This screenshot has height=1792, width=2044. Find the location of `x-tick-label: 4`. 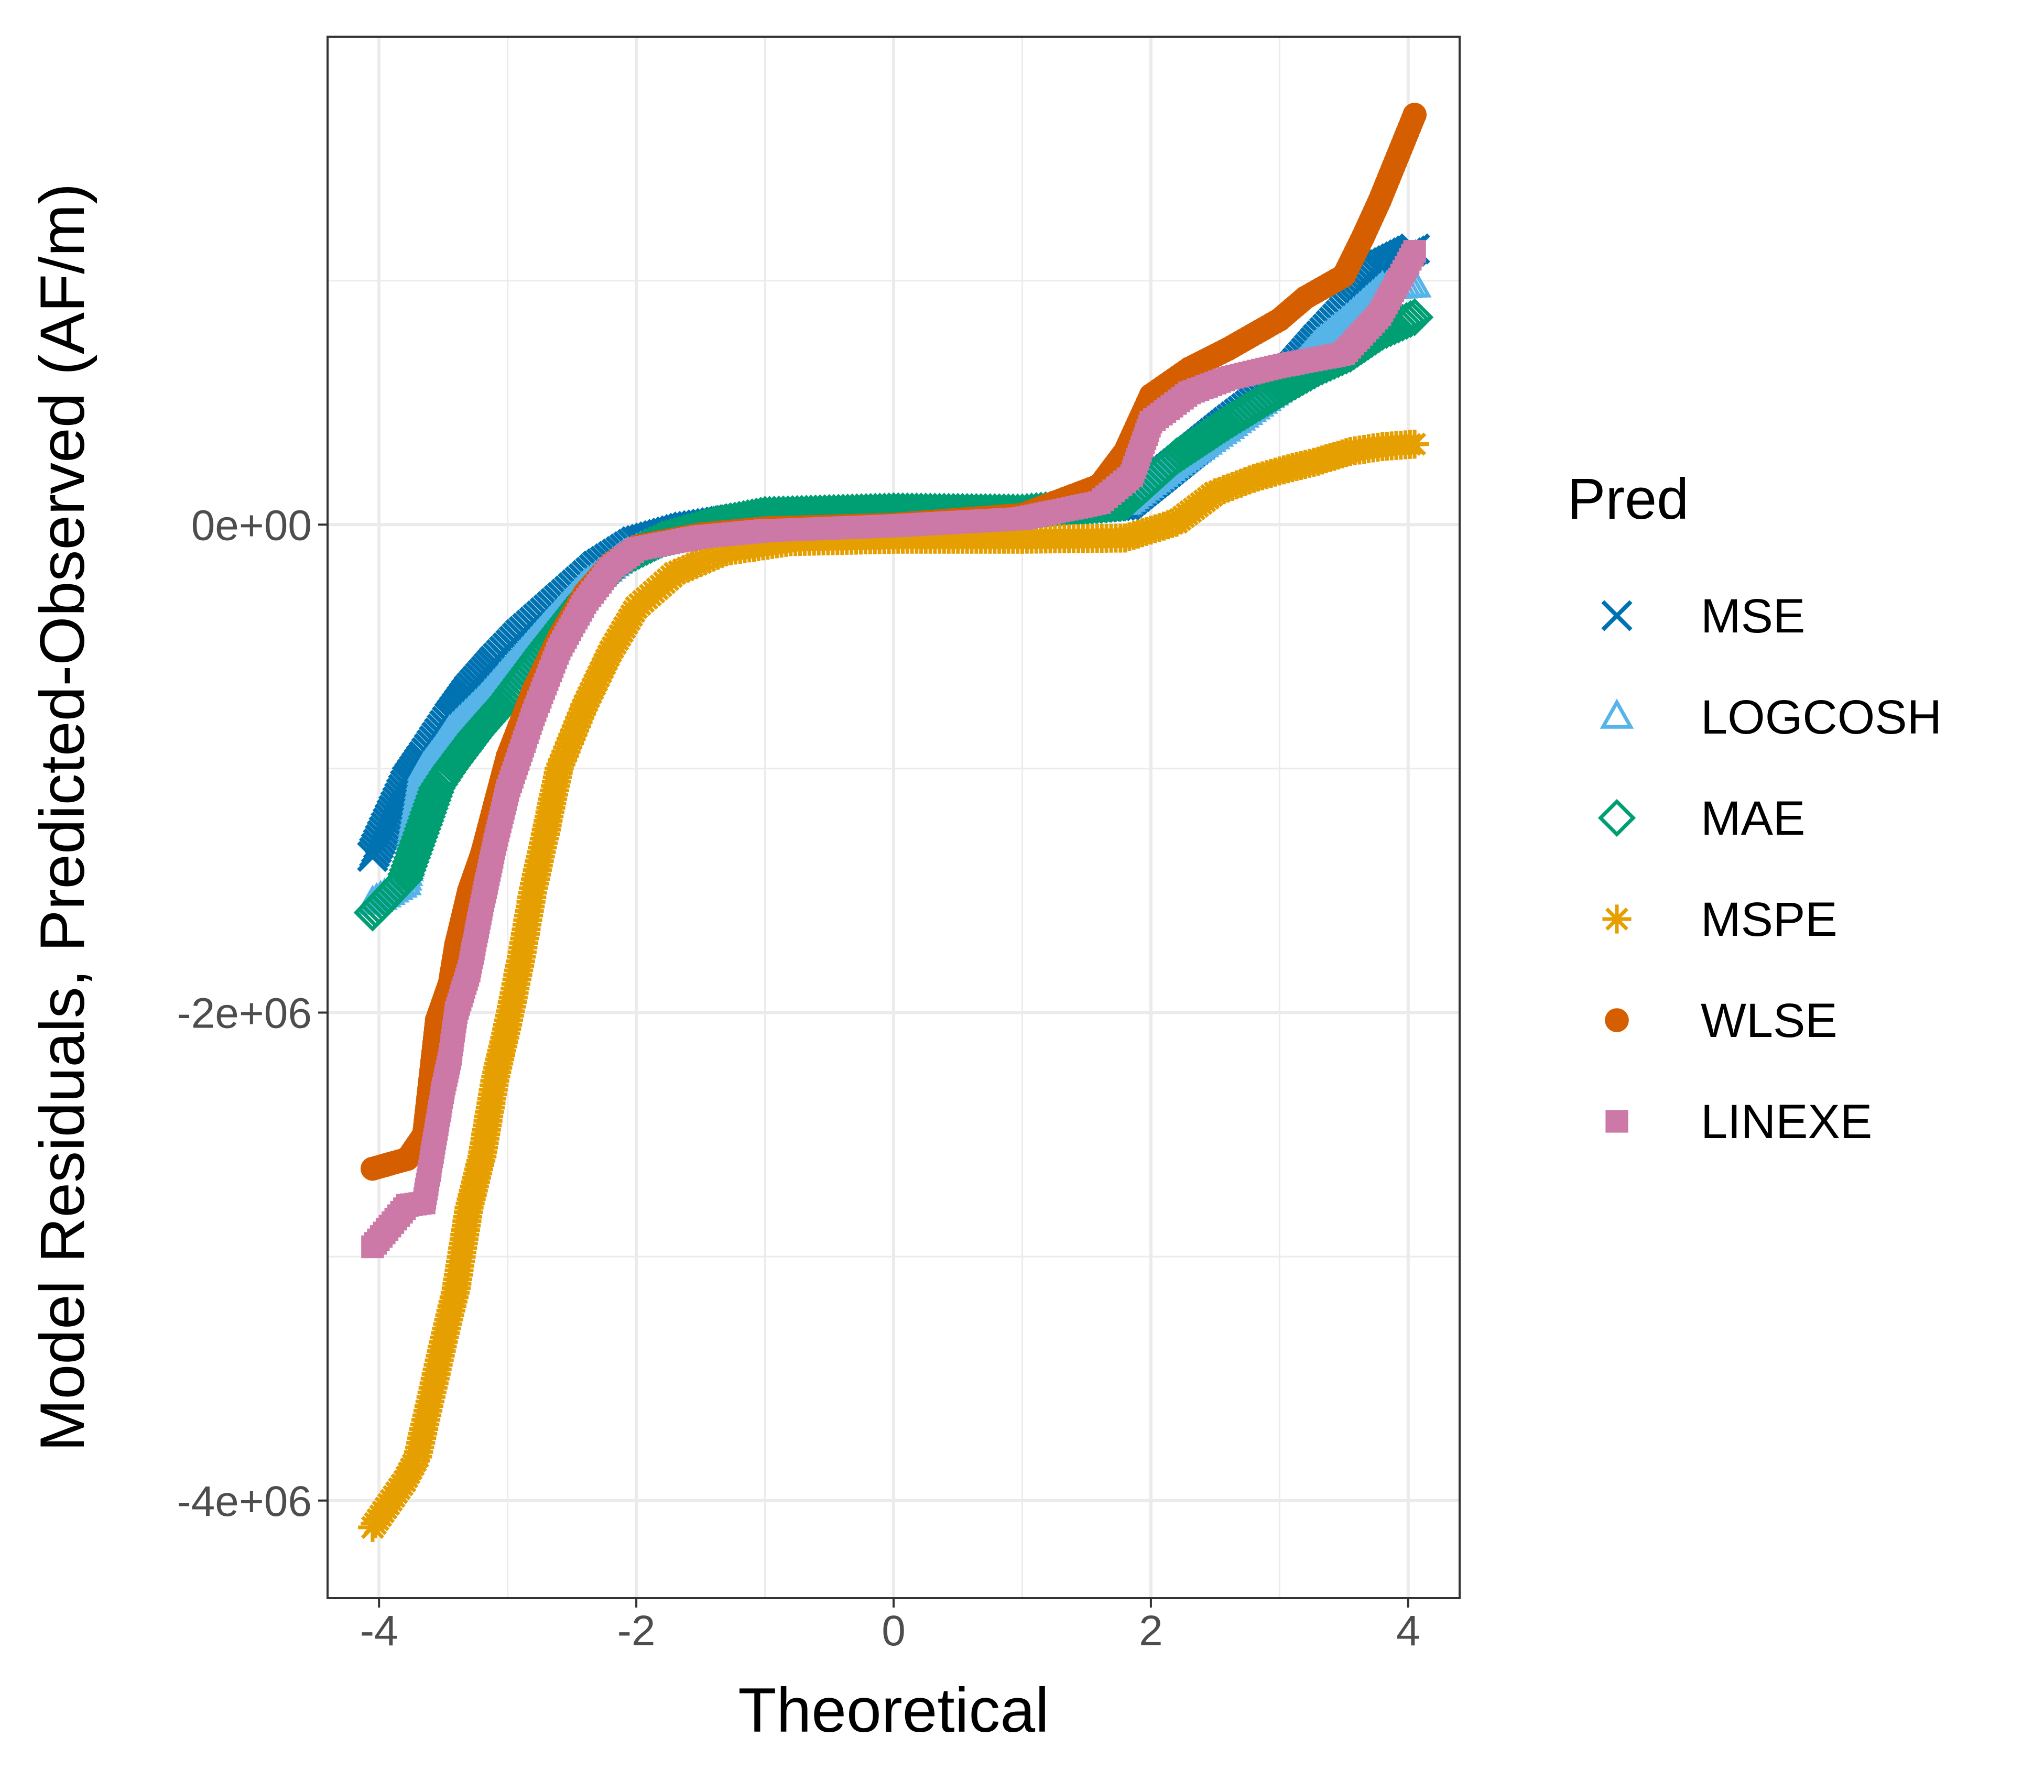

x-tick-label: 4 is located at coordinates (1408, 1631).